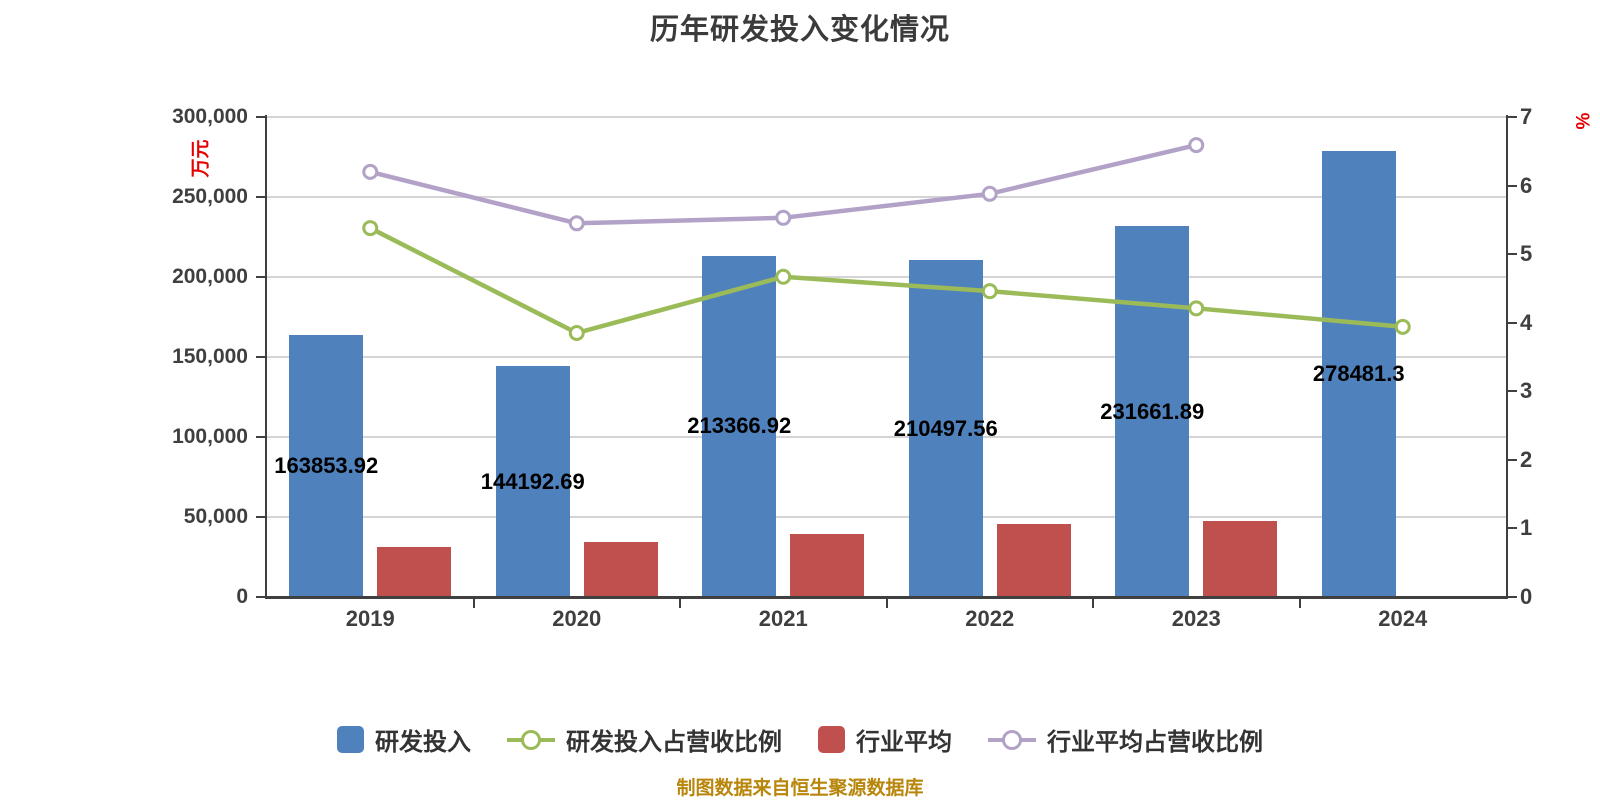 The height and width of the screenshot is (800, 1600). I want to click on rd-revenue-ratio-line, so click(886, 280).